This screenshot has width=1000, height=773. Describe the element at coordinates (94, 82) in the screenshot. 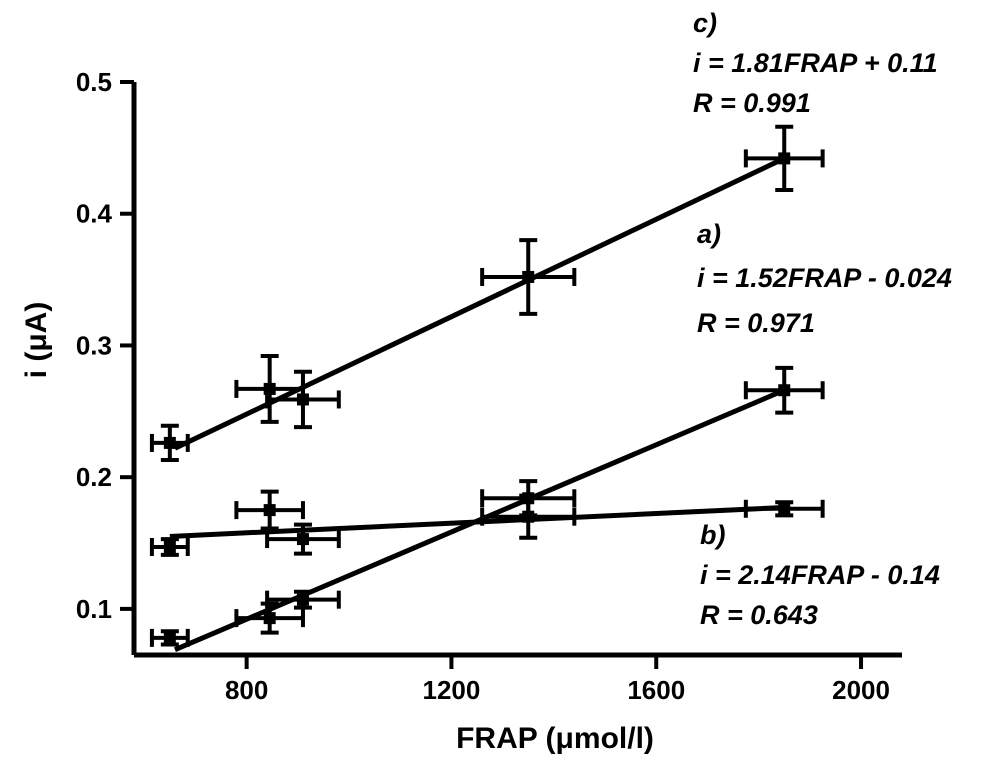

I see `y-tick-label: 0.5` at that location.